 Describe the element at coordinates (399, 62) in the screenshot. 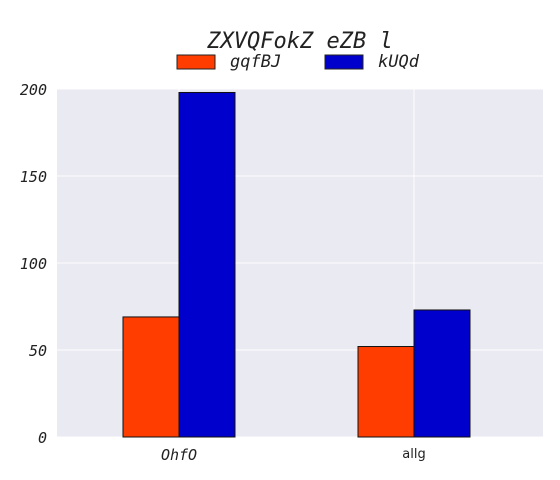

I see `legend-label-series-2: kUQd` at that location.